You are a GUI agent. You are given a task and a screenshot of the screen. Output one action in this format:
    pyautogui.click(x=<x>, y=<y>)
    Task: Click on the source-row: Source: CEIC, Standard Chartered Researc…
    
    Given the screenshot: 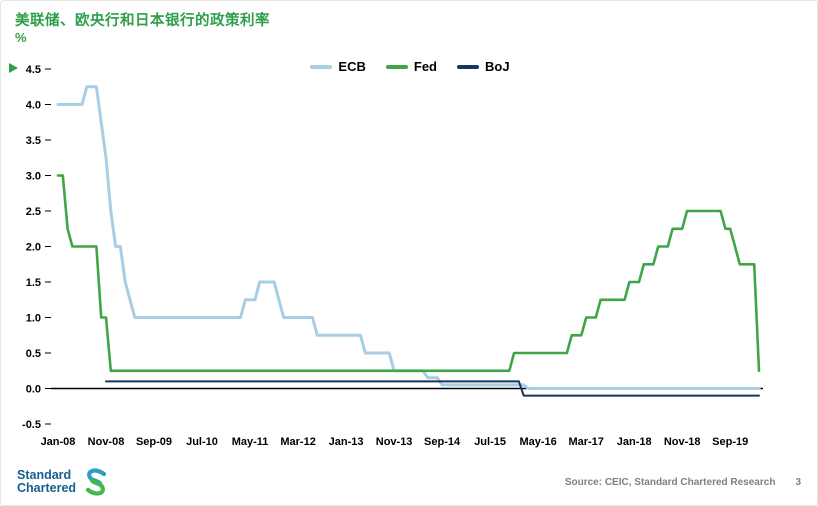 What is the action you would take?
    pyautogui.click(x=683, y=482)
    